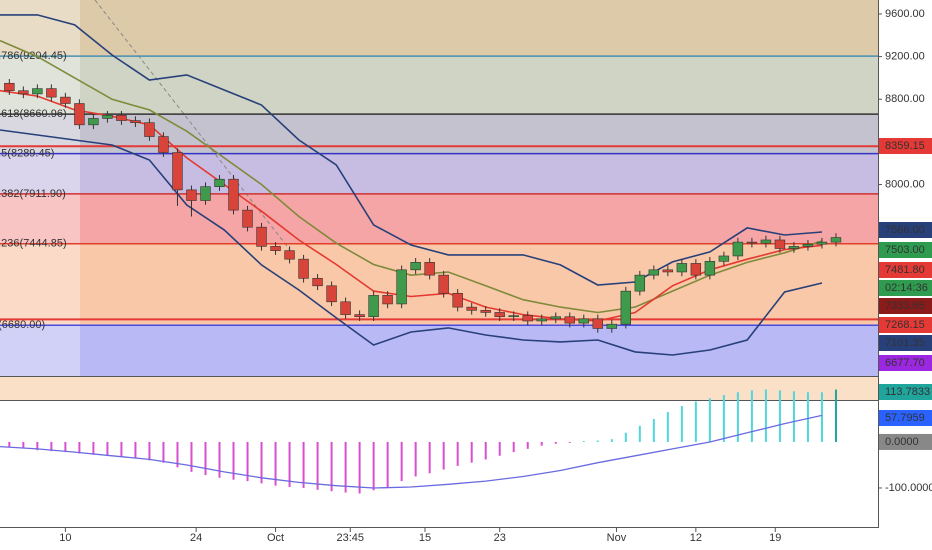 Image resolution: width=932 pixels, height=550 pixels. What do you see at coordinates (439, 388) in the screenshot?
I see `osc-top-strip` at bounding box center [439, 388].